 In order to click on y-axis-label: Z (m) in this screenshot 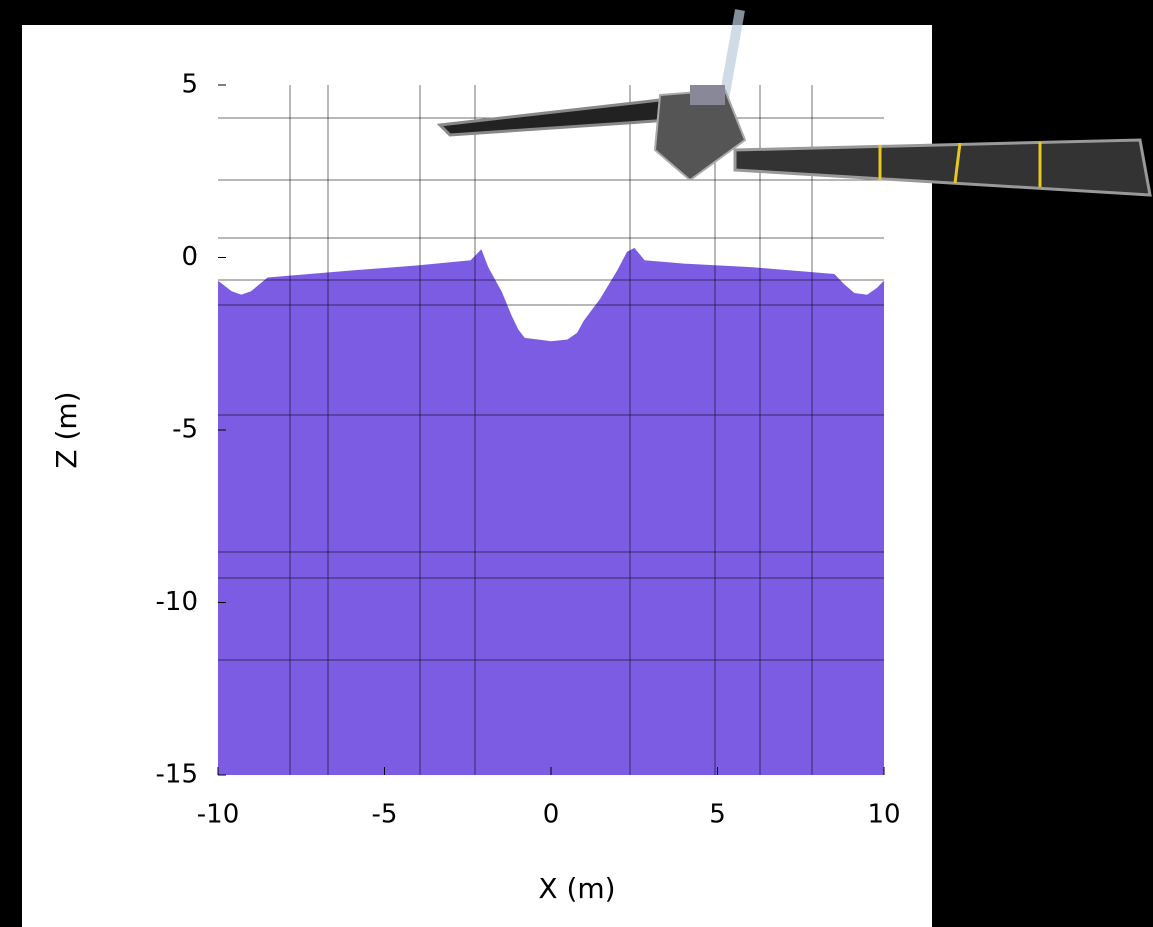, I will do `click(66, 429)`.